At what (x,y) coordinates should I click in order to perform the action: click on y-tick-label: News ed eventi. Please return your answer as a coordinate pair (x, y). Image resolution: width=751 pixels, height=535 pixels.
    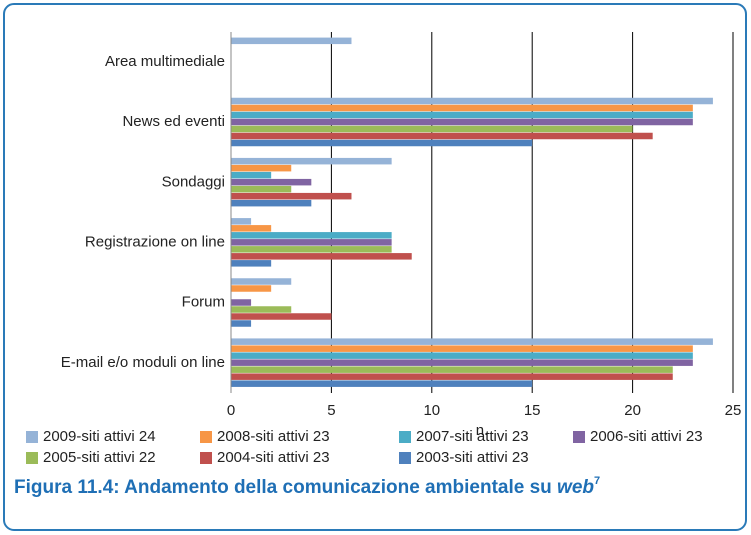
    Looking at the image, I should click on (173, 121).